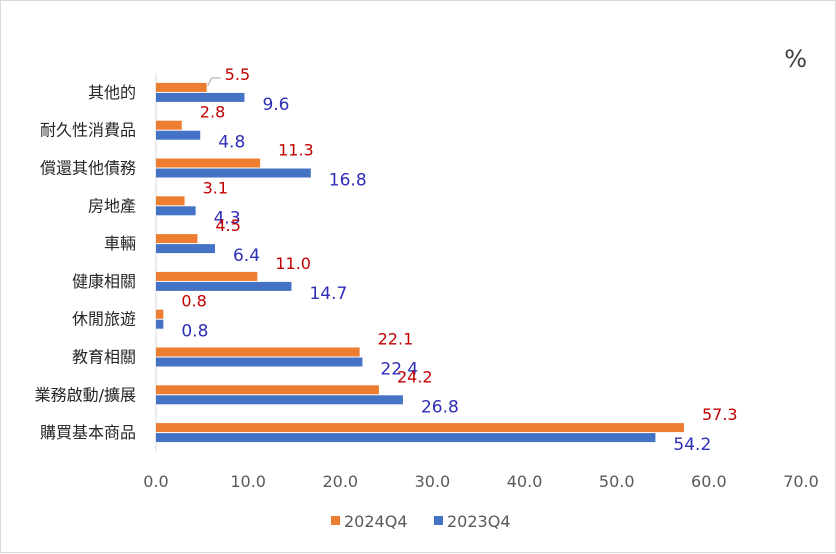 The image size is (836, 554). Describe the element at coordinates (692, 445) in the screenshot. I see `data-label-2023q4: 54.2` at that location.